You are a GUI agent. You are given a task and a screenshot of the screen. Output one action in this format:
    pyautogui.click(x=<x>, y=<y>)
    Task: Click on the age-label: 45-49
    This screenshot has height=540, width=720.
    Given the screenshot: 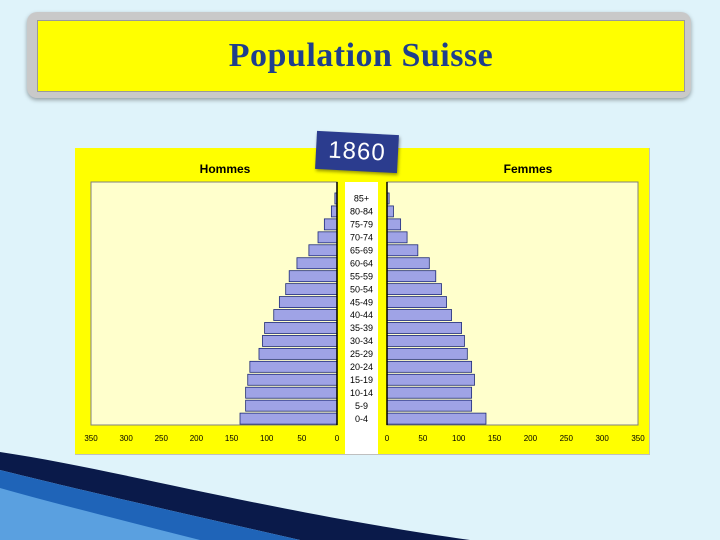 What is the action you would take?
    pyautogui.click(x=361, y=302)
    